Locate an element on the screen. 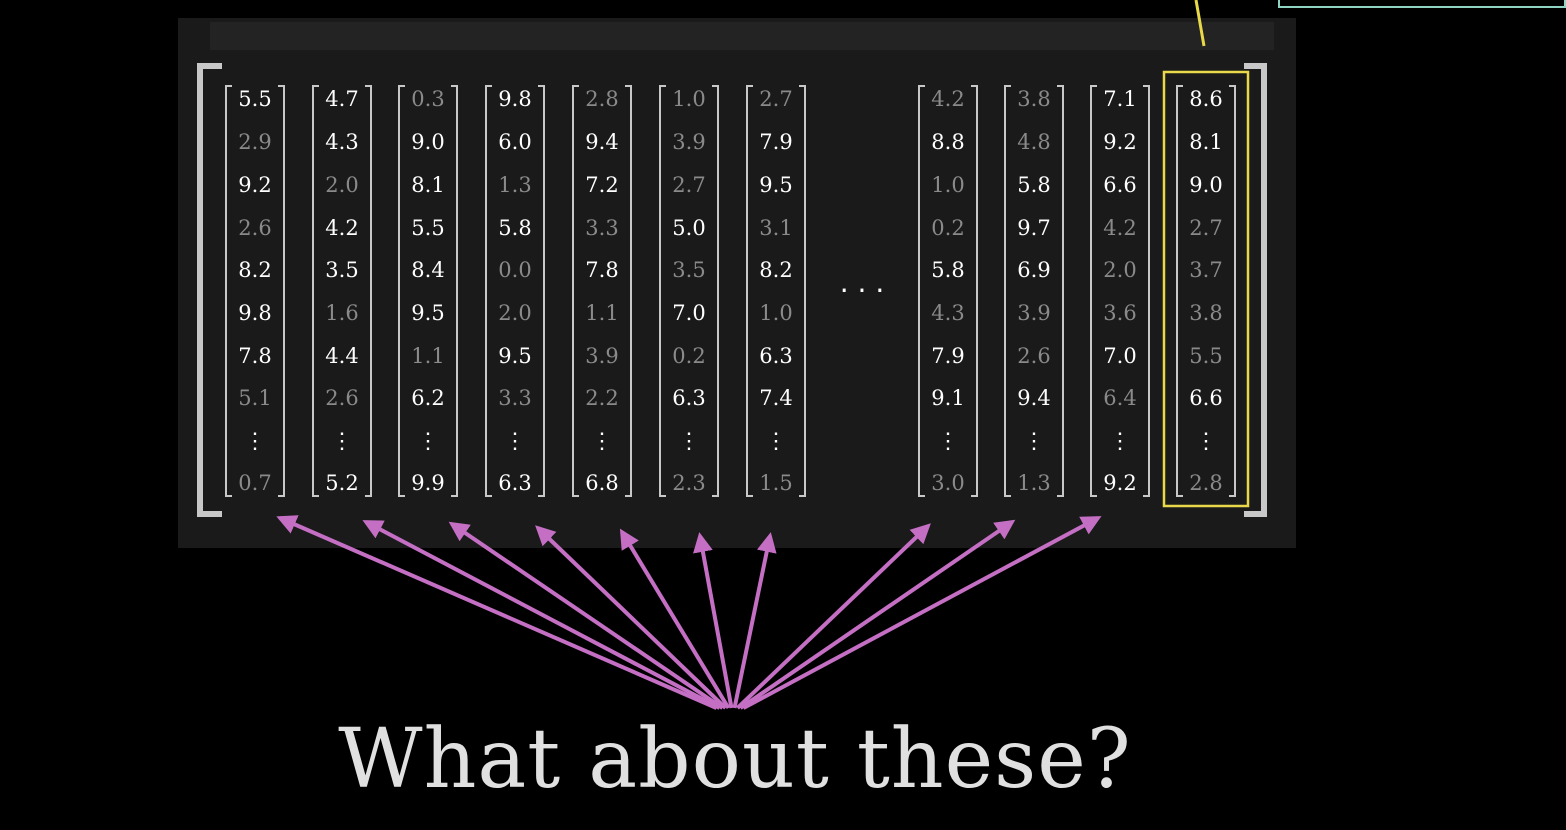 Image resolution: width=1566 pixels, height=830 pixels. partial-teal-box is located at coordinates (1422, 4).